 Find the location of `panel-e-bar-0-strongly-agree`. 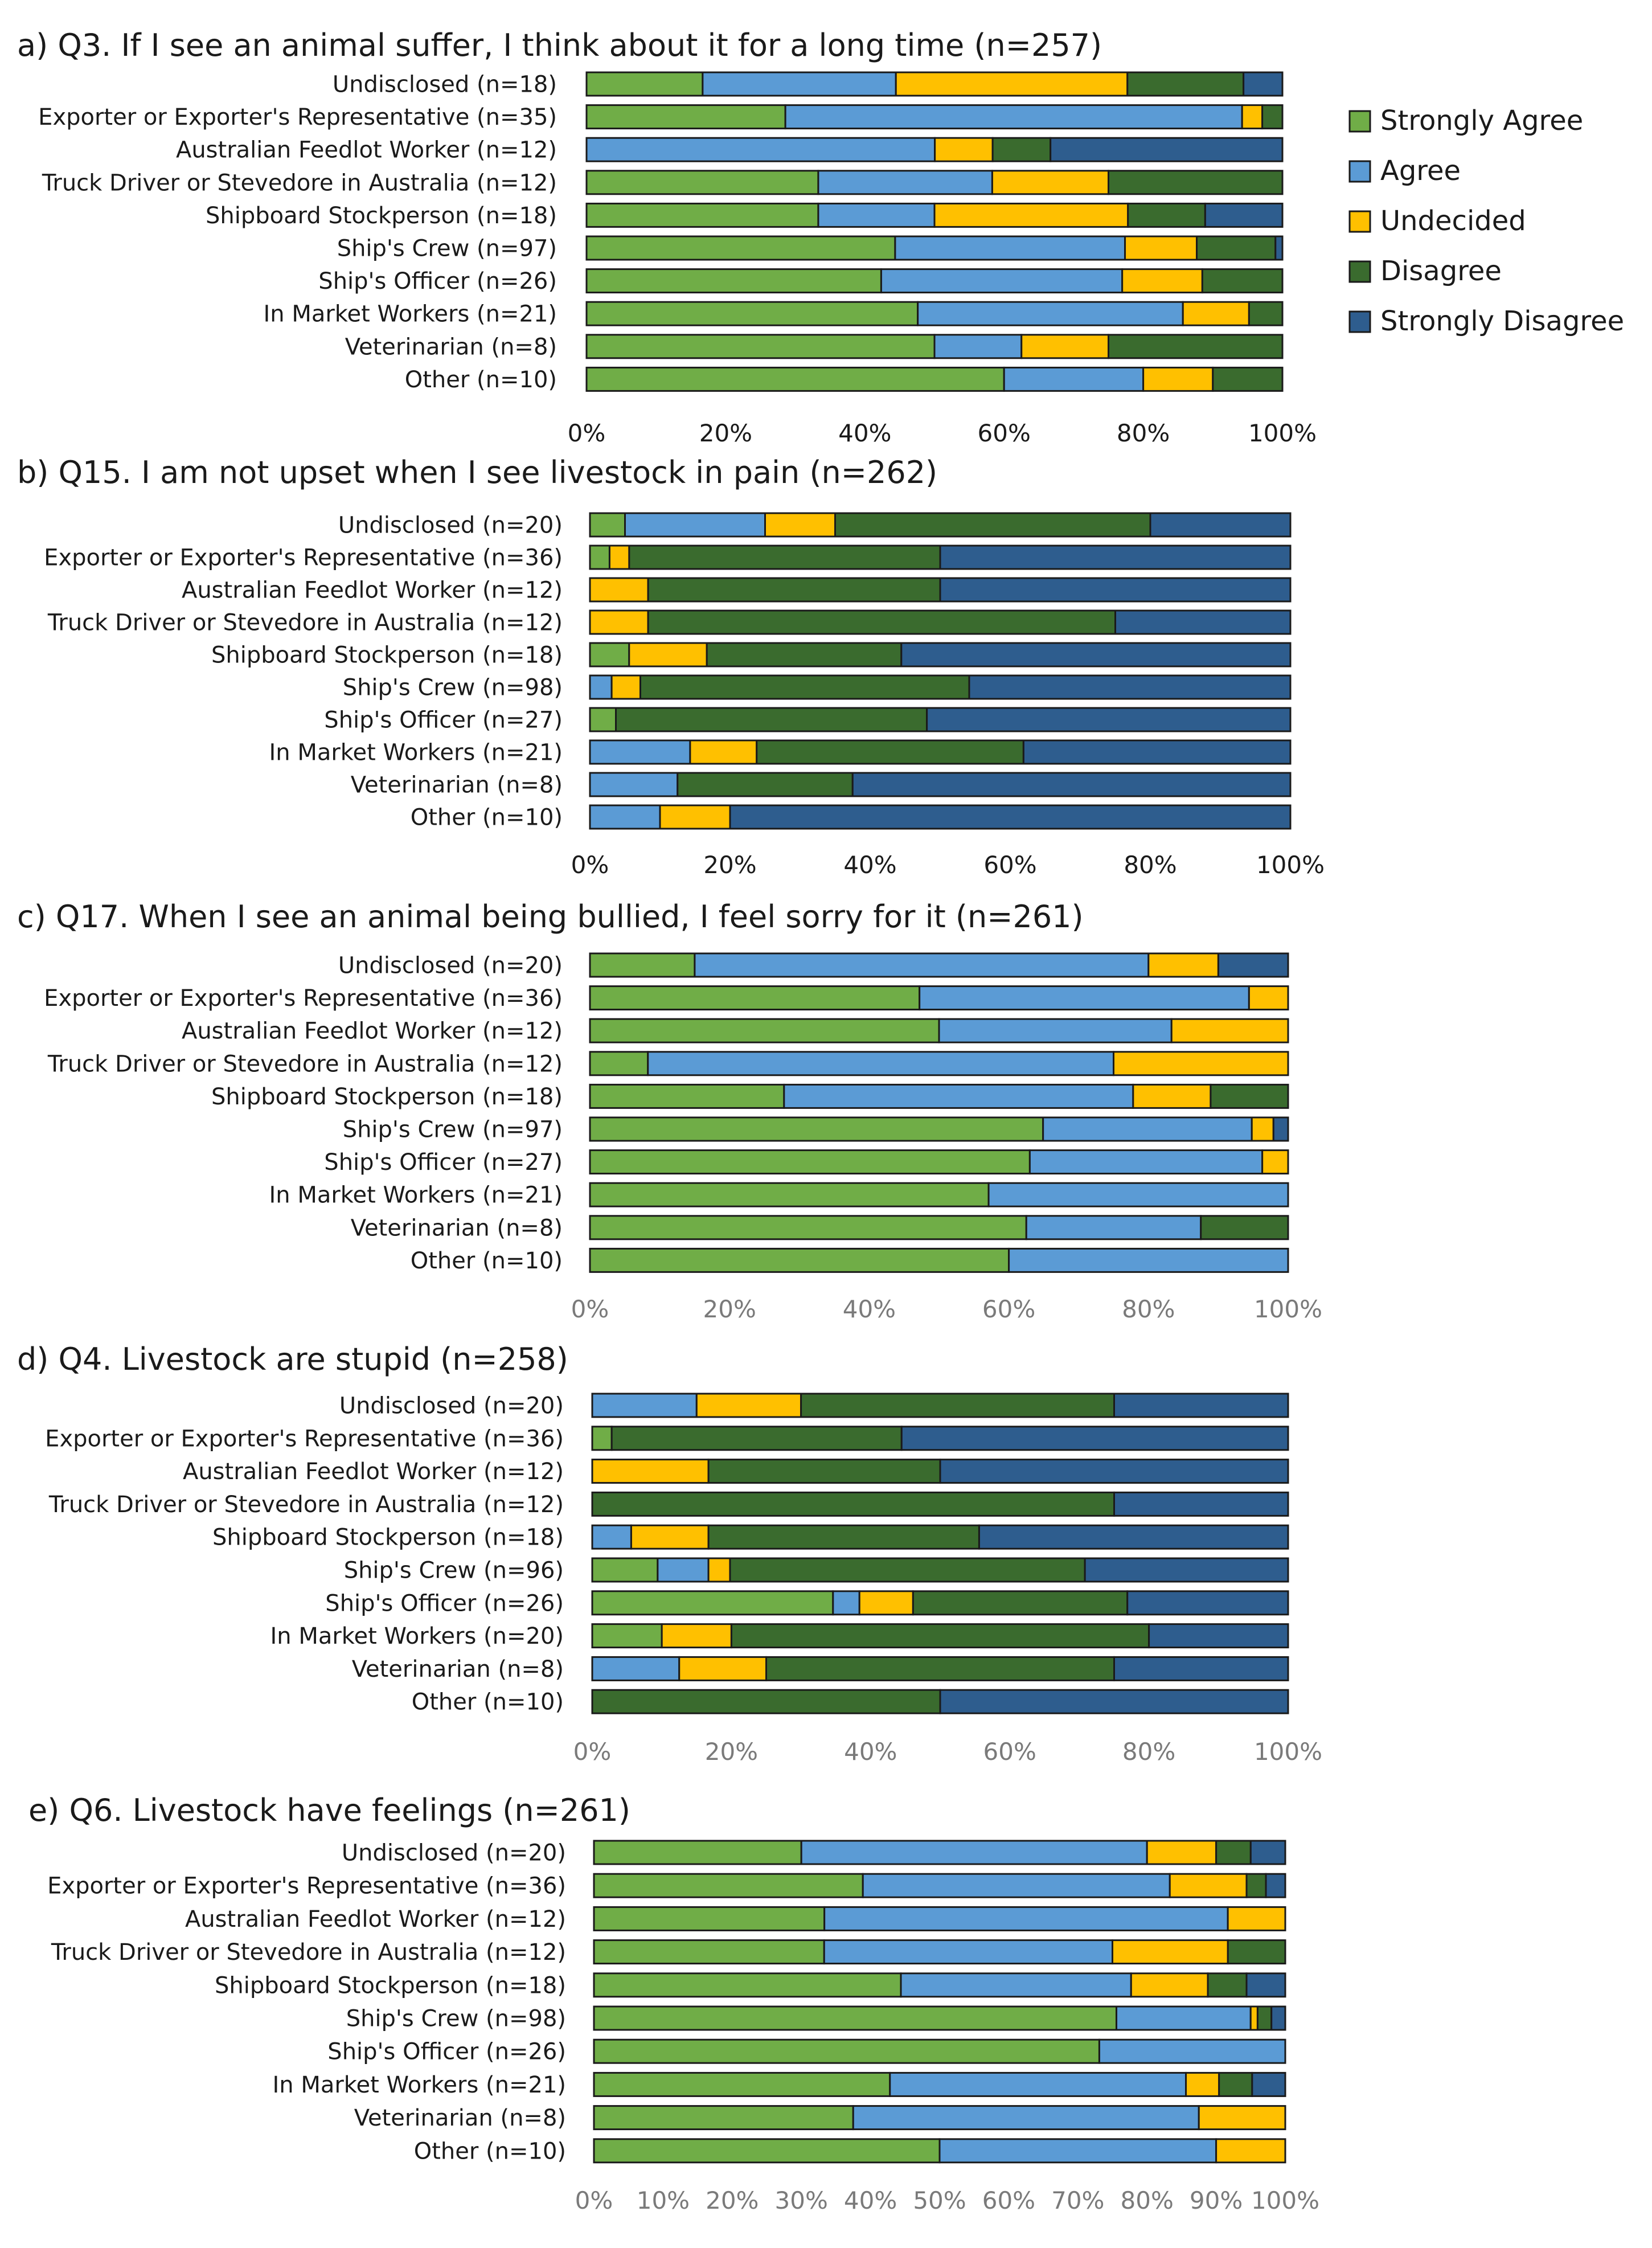

panel-e-bar-0-strongly-agree is located at coordinates (697, 1852).